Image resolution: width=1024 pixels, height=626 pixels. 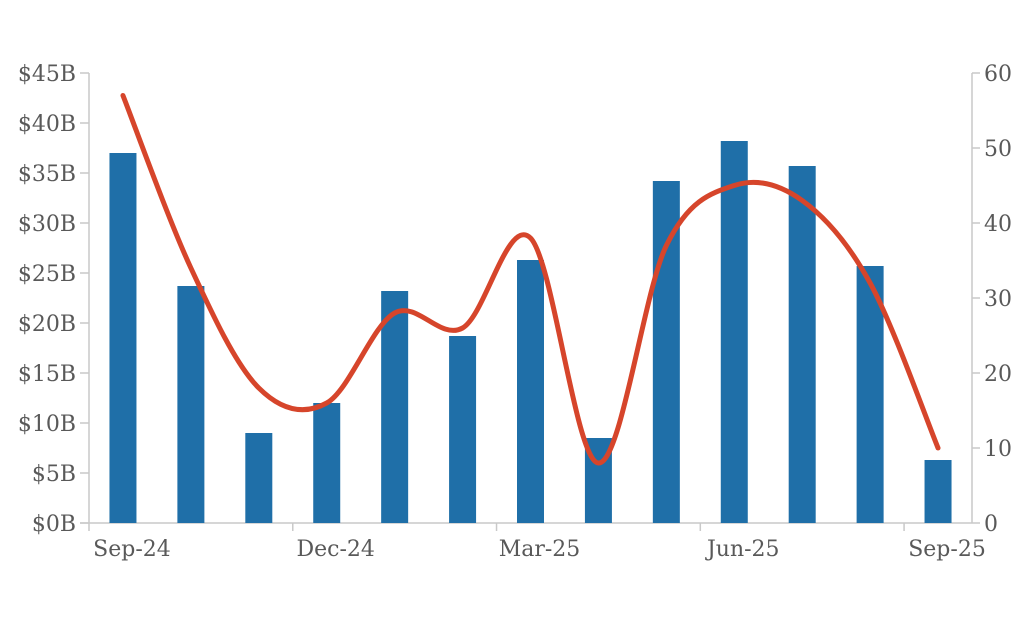 What do you see at coordinates (540, 549) in the screenshot?
I see `x-axis-tick-label: Mar-25` at bounding box center [540, 549].